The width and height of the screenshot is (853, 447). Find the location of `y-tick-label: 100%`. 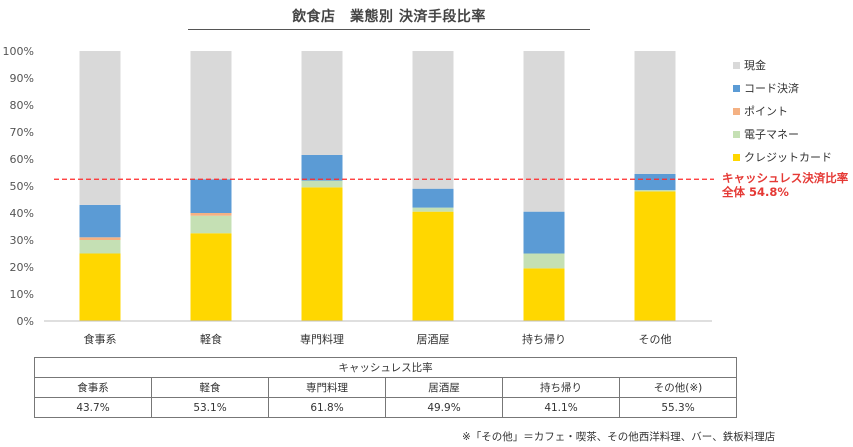

y-tick-label: 100% is located at coordinates (18, 51).